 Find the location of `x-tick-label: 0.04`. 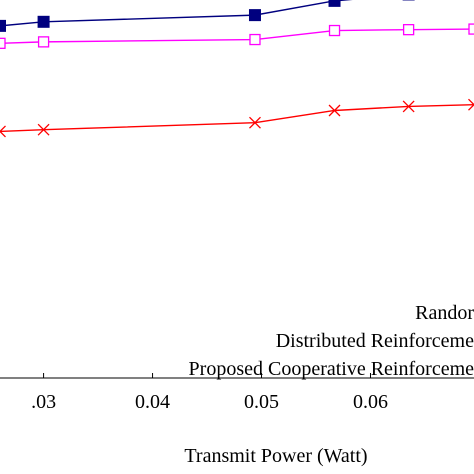

x-tick-label: 0.04 is located at coordinates (152, 402).